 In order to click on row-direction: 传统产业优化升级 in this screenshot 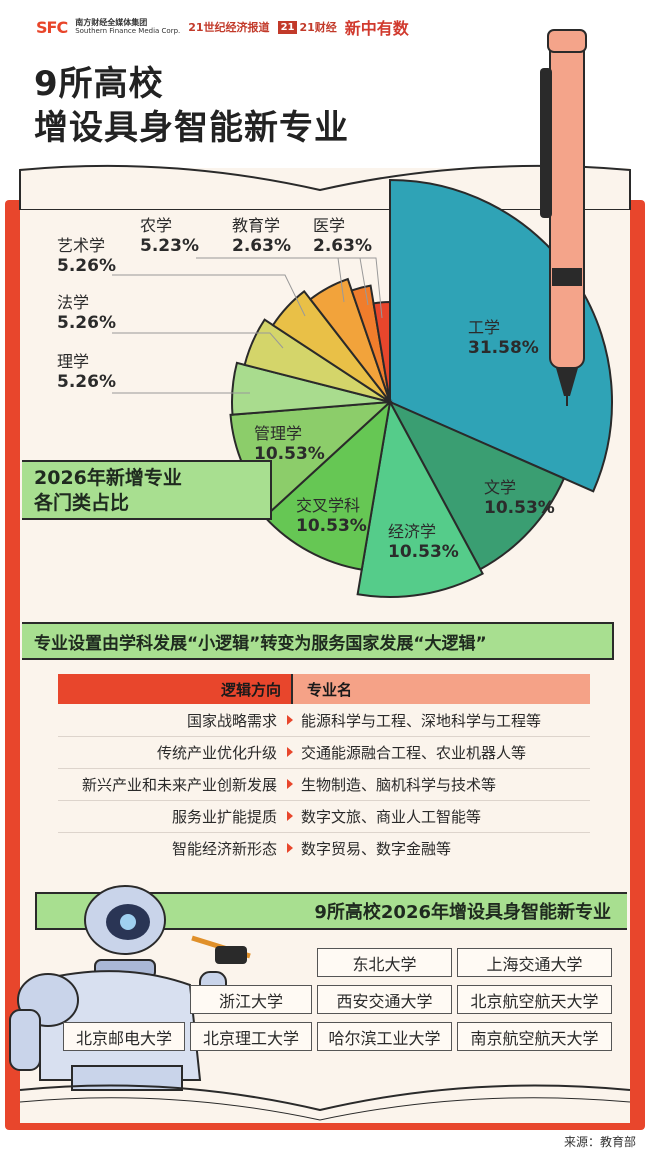, I will do `click(216, 752)`.